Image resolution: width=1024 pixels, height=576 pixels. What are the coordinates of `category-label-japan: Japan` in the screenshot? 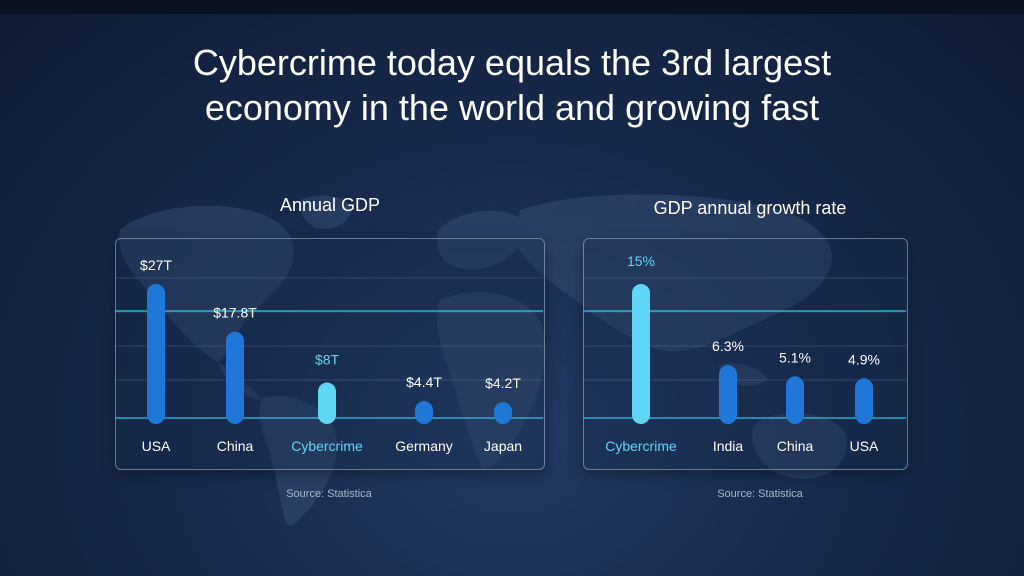 It's located at (503, 446).